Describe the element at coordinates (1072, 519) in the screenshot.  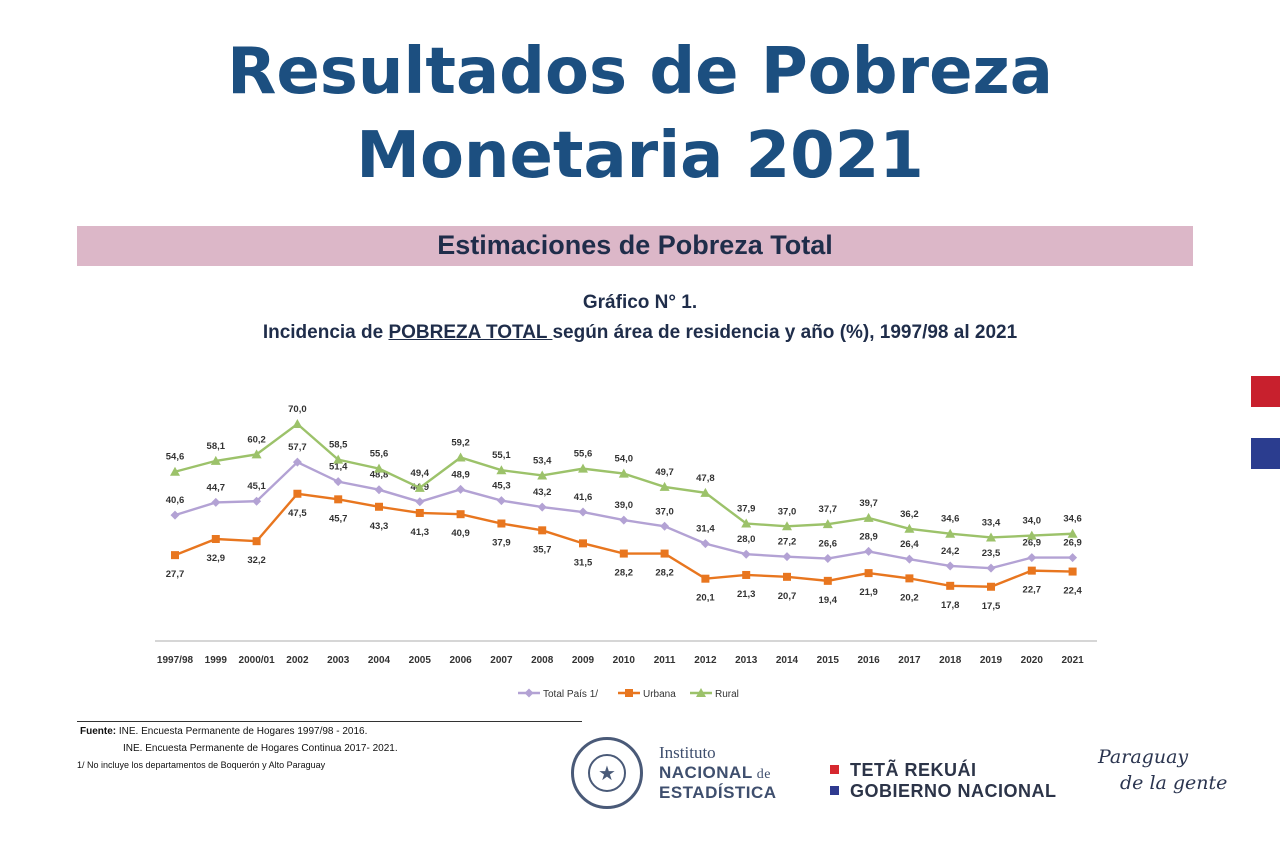
I see `data-label: 34,6` at that location.